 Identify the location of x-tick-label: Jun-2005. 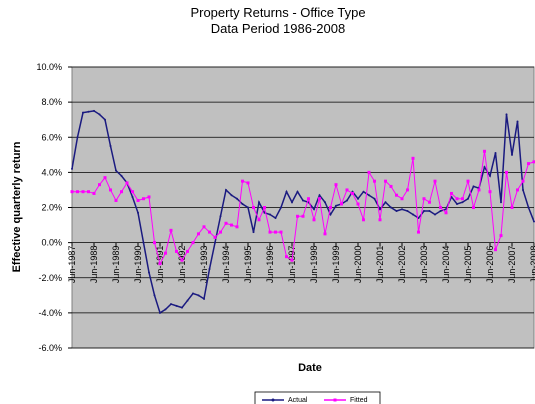
(468, 265).